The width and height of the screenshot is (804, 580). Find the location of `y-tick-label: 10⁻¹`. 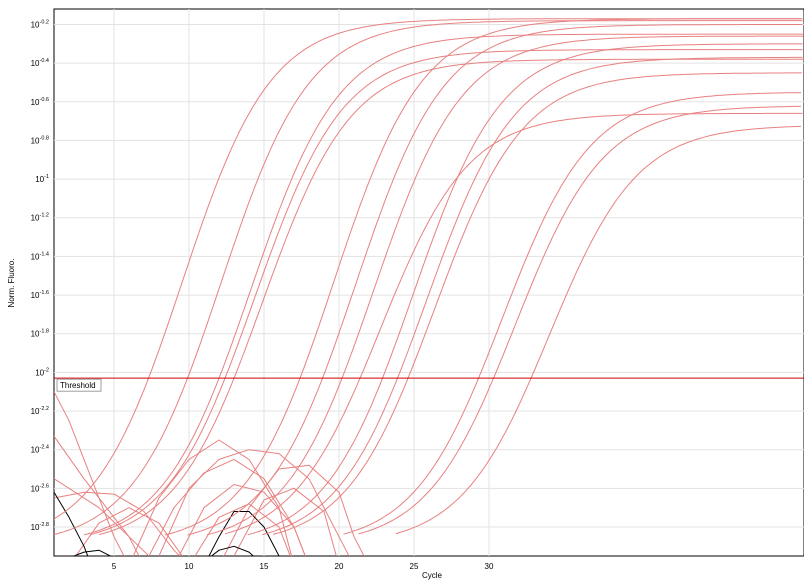

y-tick-label: 10⁻¹ is located at coordinates (42, 179).